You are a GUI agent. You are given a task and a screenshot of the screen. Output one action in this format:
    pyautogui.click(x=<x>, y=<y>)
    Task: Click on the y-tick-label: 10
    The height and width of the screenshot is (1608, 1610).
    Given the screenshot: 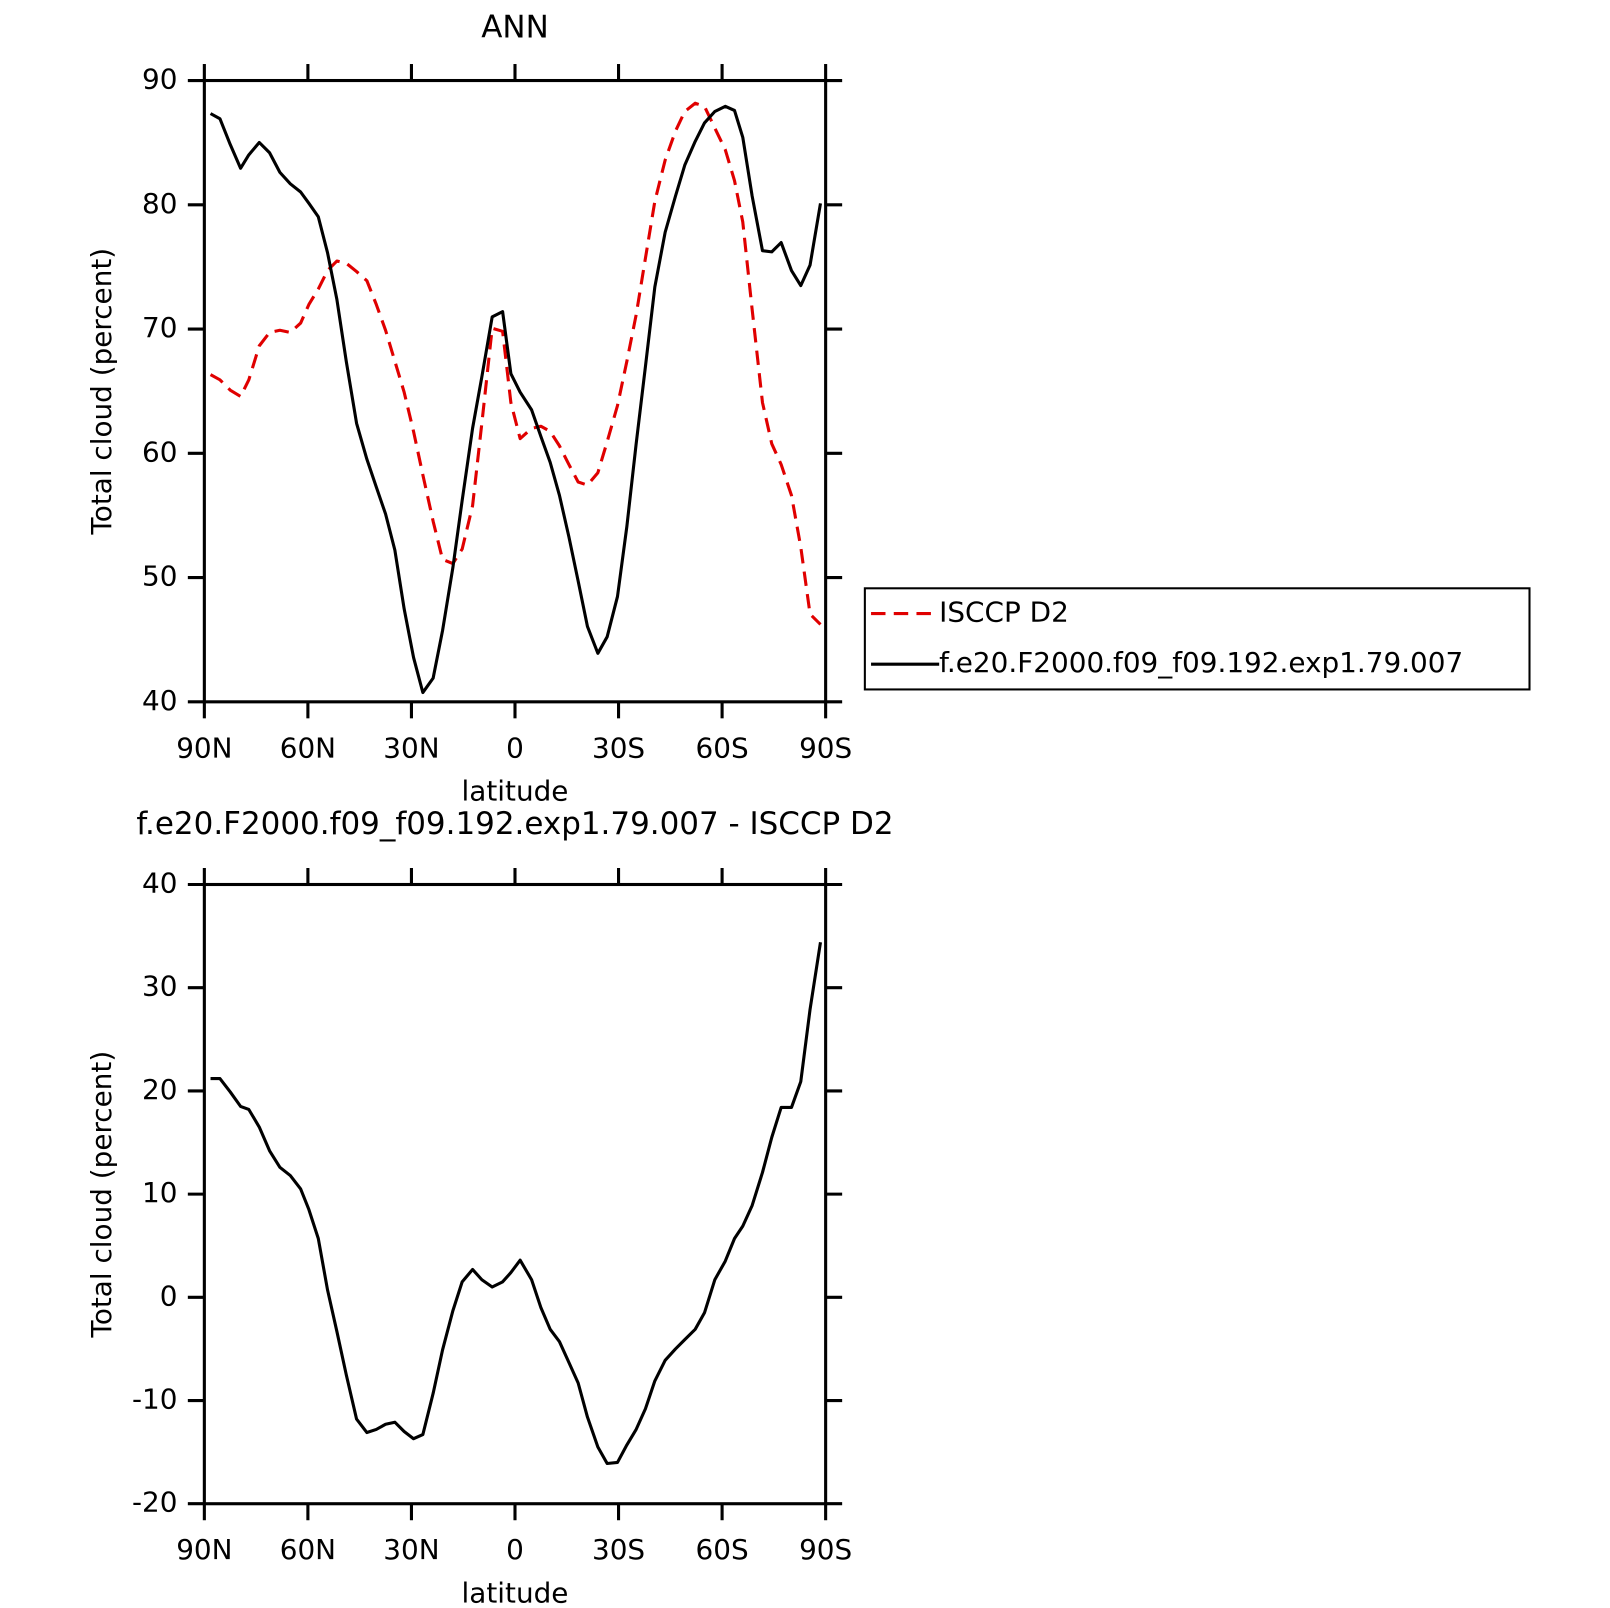 What is the action you would take?
    pyautogui.click(x=159, y=1192)
    